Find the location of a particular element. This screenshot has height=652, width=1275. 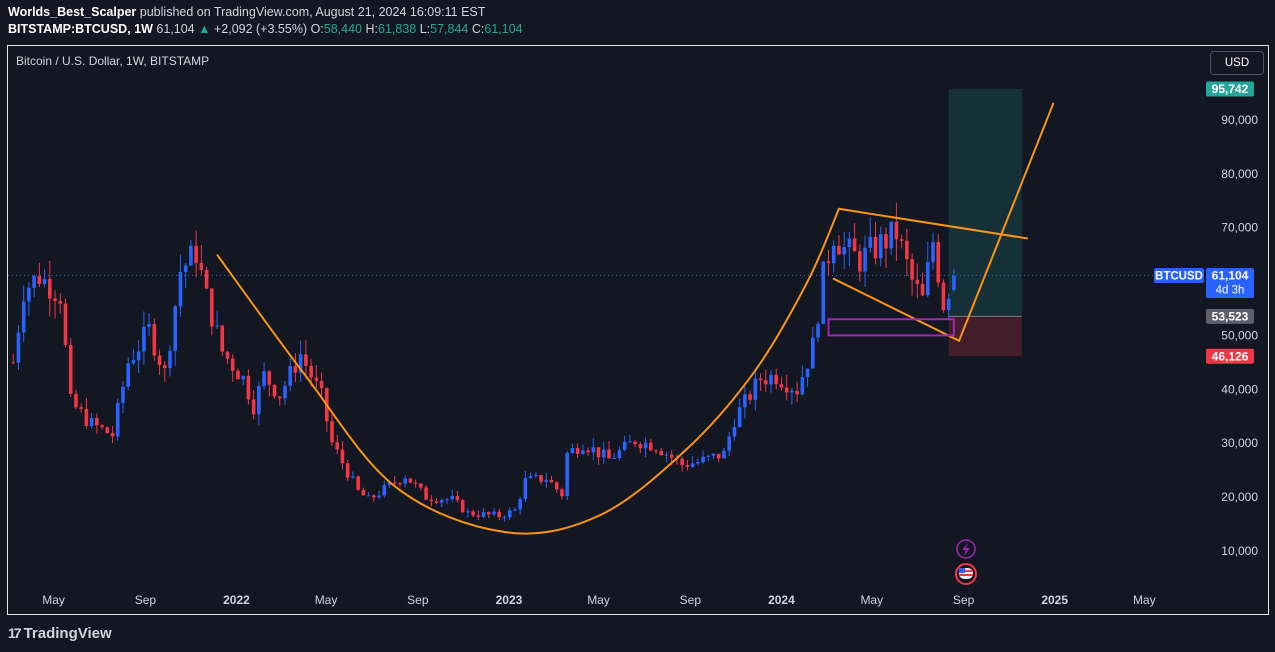

entry-price-tag is located at coordinates (1230, 316).